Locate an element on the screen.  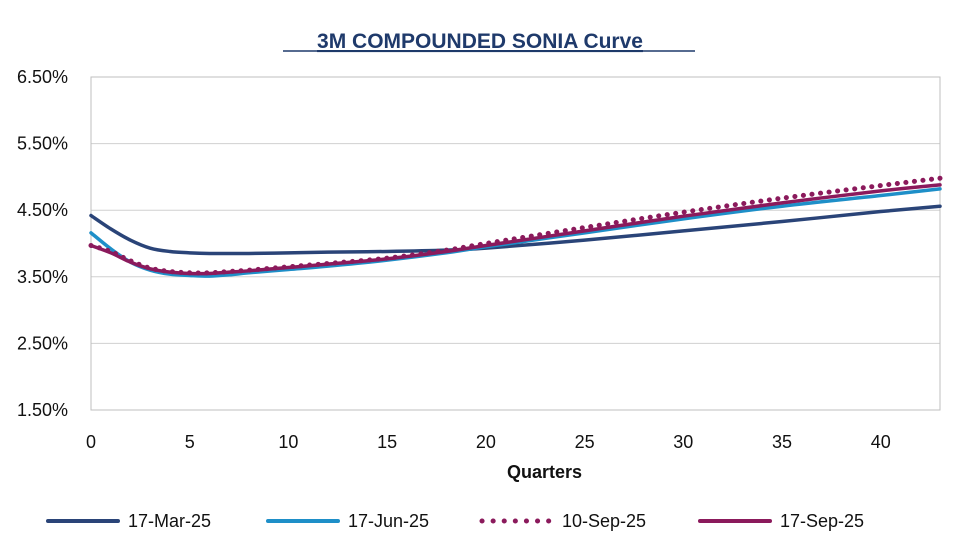
y-tick-label: 2.50% is located at coordinates (42, 343).